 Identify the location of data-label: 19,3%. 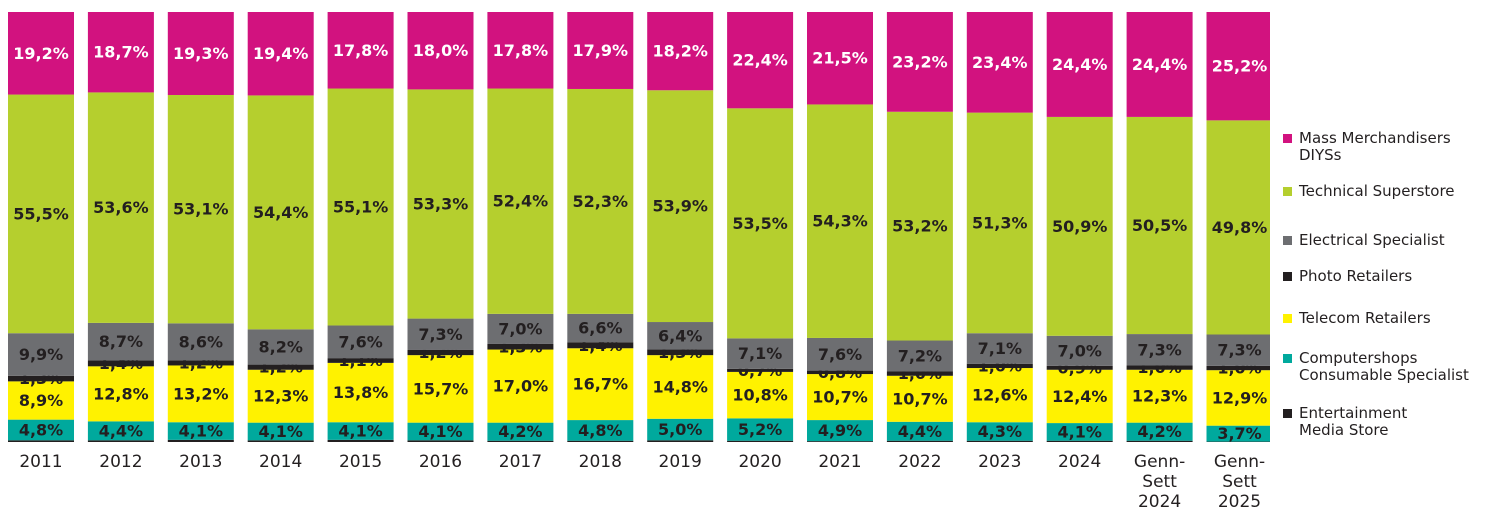
(201, 53).